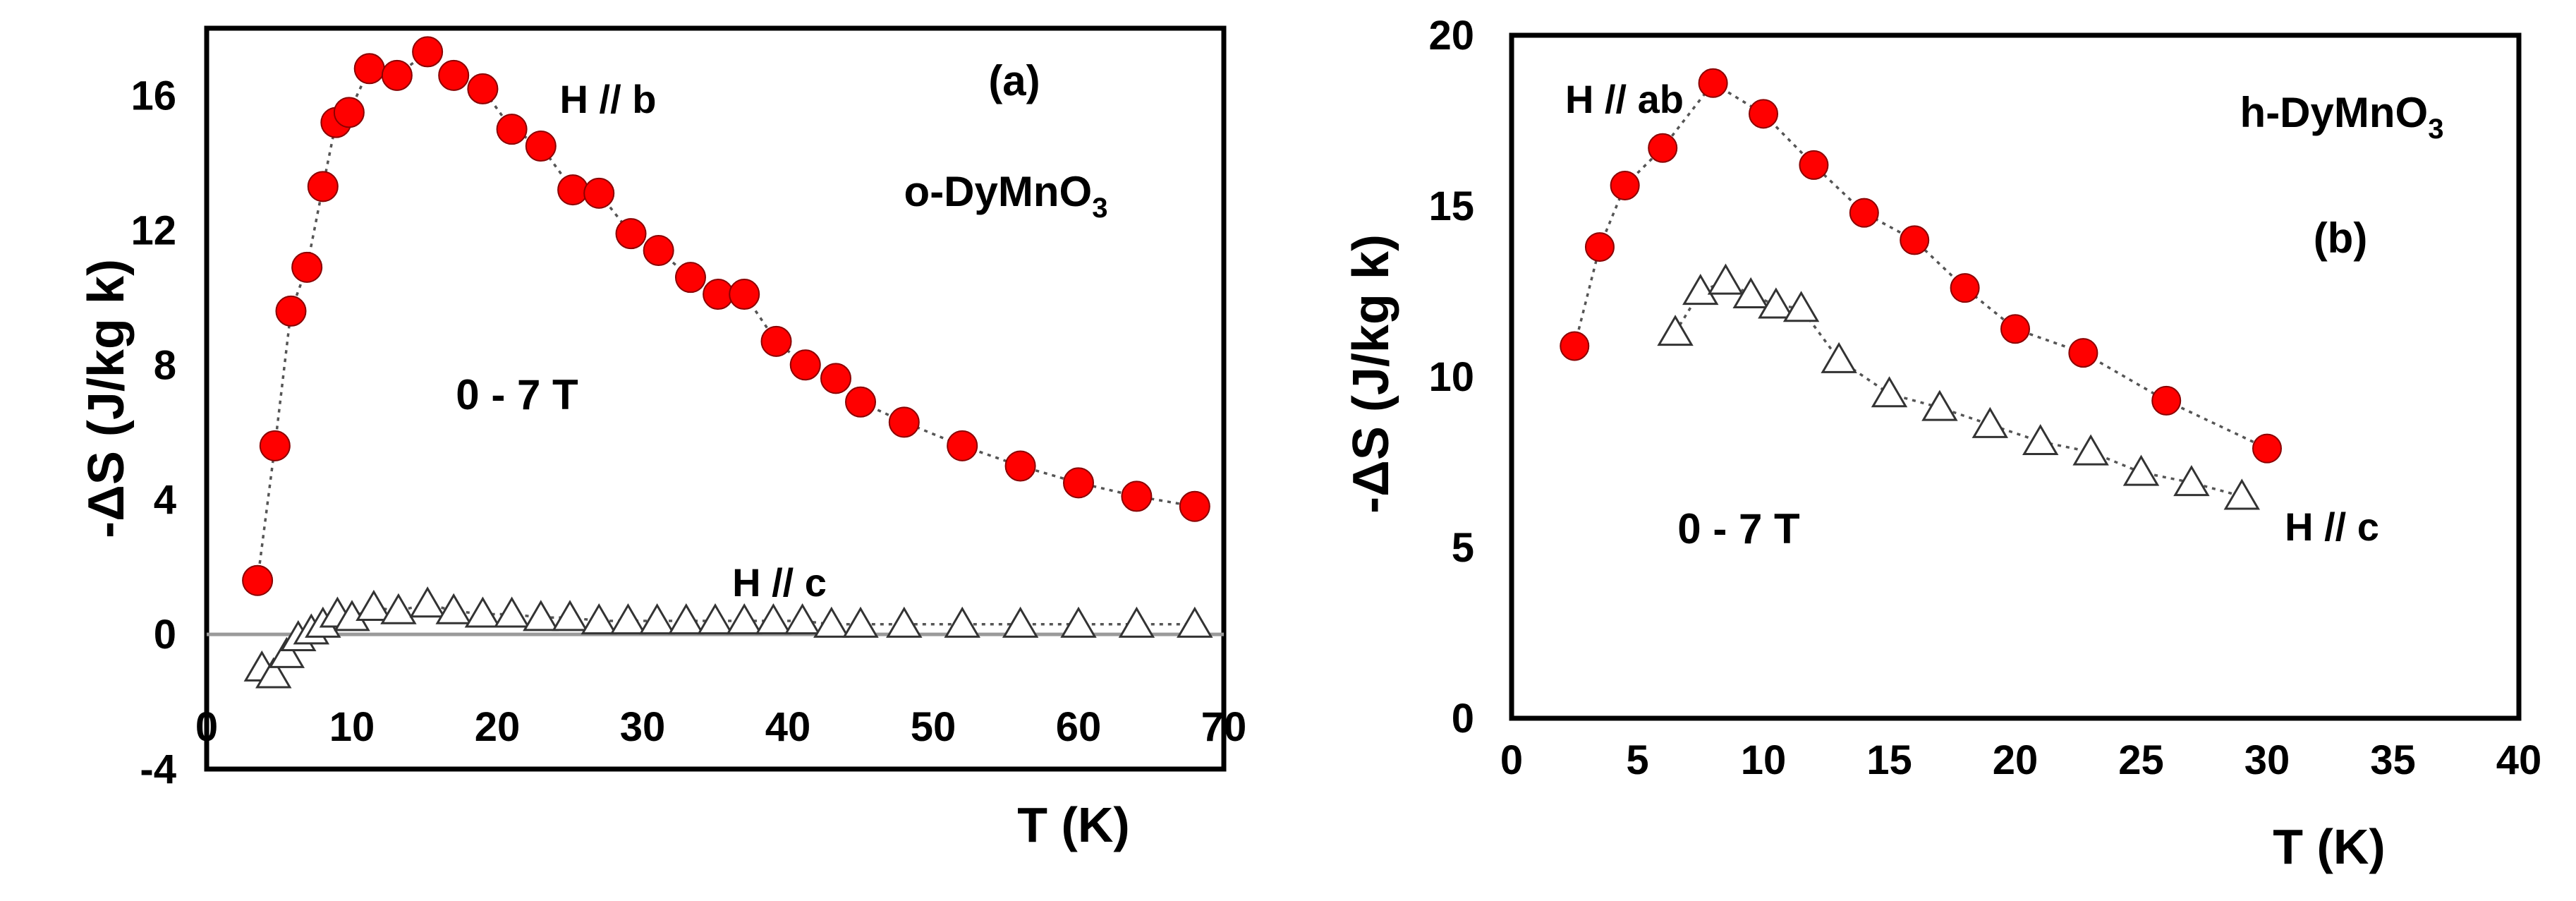 The image size is (2576, 901). What do you see at coordinates (1738, 528) in the screenshot?
I see `field-label-b: 0 - 7 T` at bounding box center [1738, 528].